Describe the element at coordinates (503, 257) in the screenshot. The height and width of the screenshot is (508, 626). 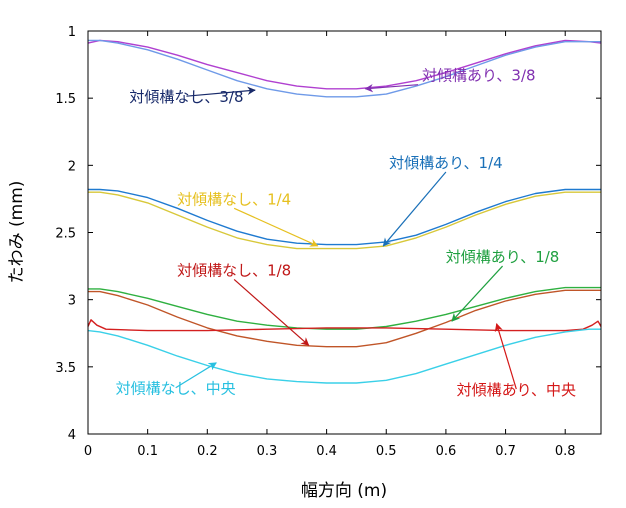
I see `annotation-label: 対傾構あり、1/8` at that location.